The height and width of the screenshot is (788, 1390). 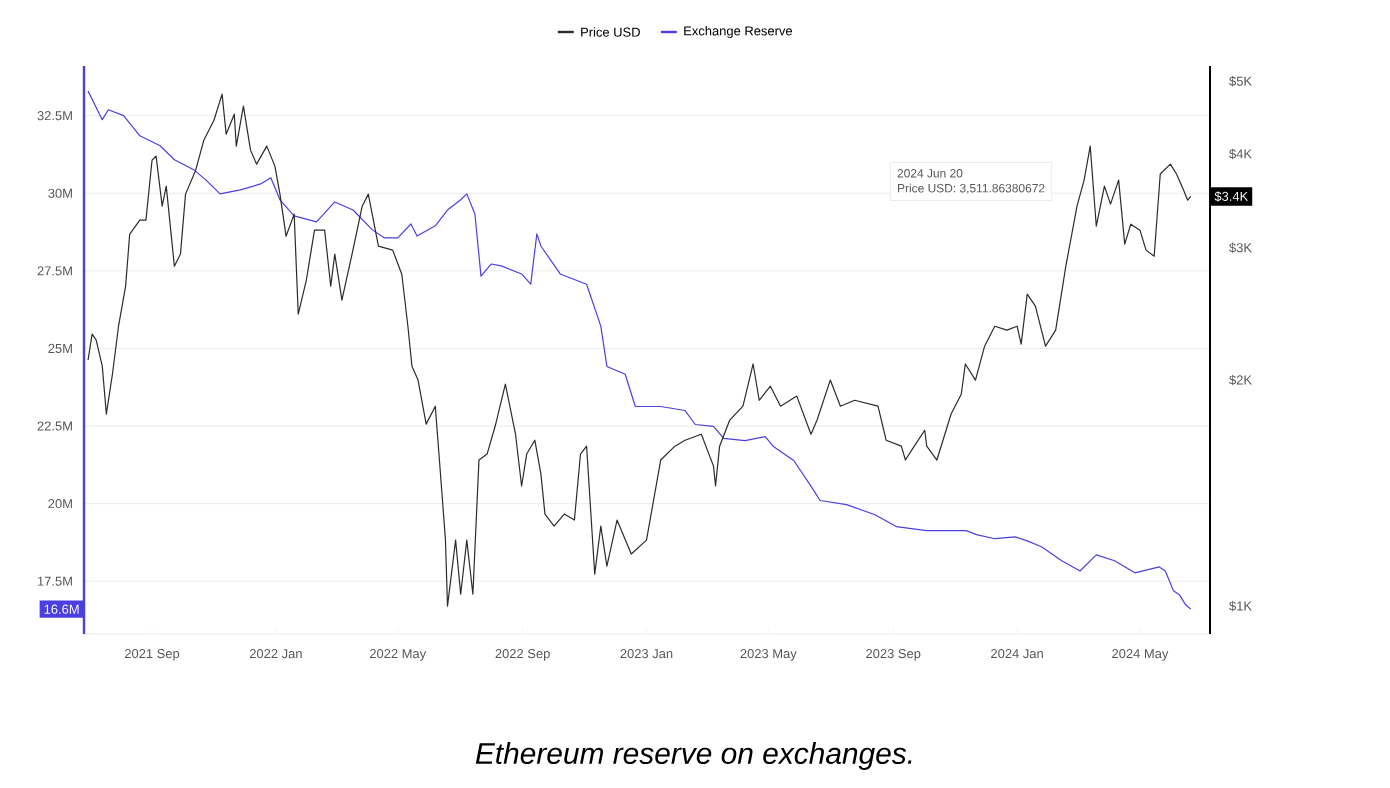 What do you see at coordinates (693, 756) in the screenshot?
I see `text: Ethereum reserve on exchanges.` at bounding box center [693, 756].